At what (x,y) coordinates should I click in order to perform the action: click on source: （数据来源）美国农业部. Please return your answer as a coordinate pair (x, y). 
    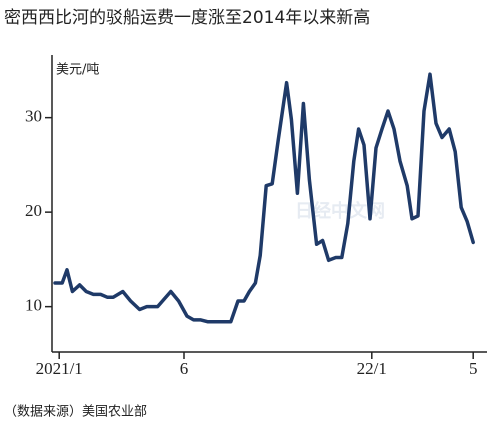
    Looking at the image, I should click on (75, 412).